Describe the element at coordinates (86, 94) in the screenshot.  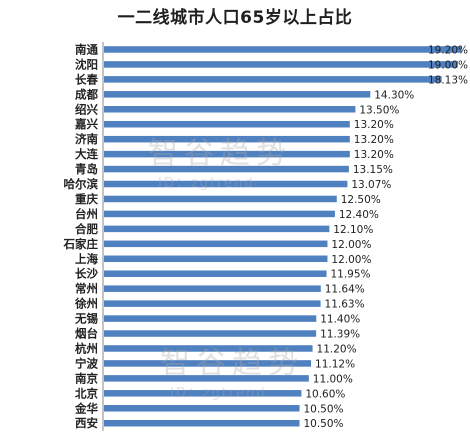
I see `category-label: 成都` at that location.